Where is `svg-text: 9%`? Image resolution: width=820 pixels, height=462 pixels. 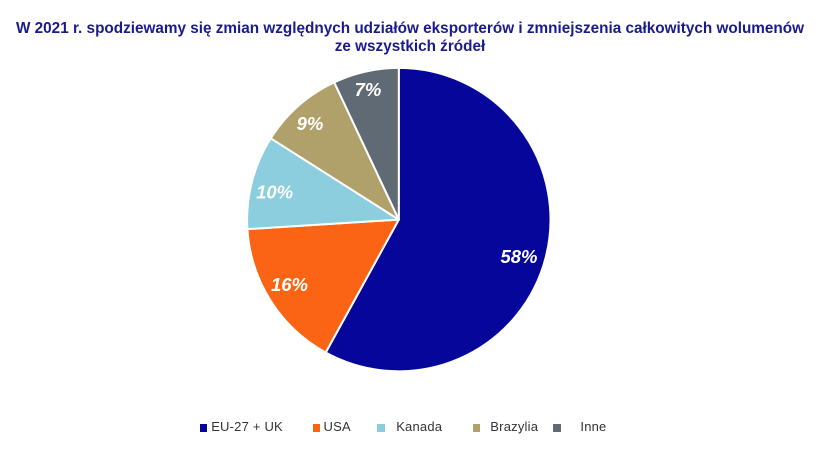 svg-text: 9% is located at coordinates (310, 123).